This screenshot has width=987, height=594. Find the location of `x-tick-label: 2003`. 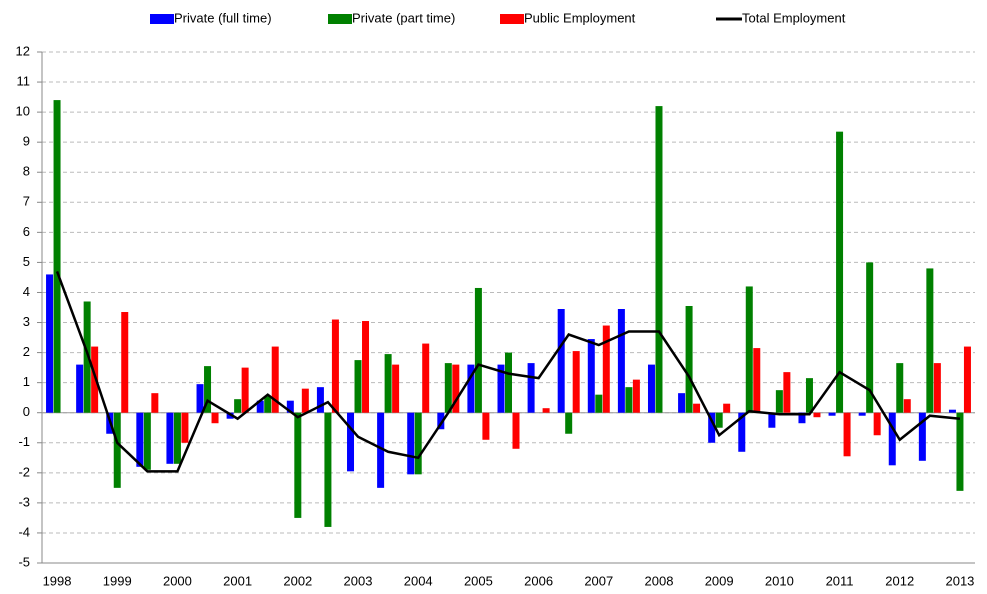

x-tick-label: 2003 is located at coordinates (358, 580).